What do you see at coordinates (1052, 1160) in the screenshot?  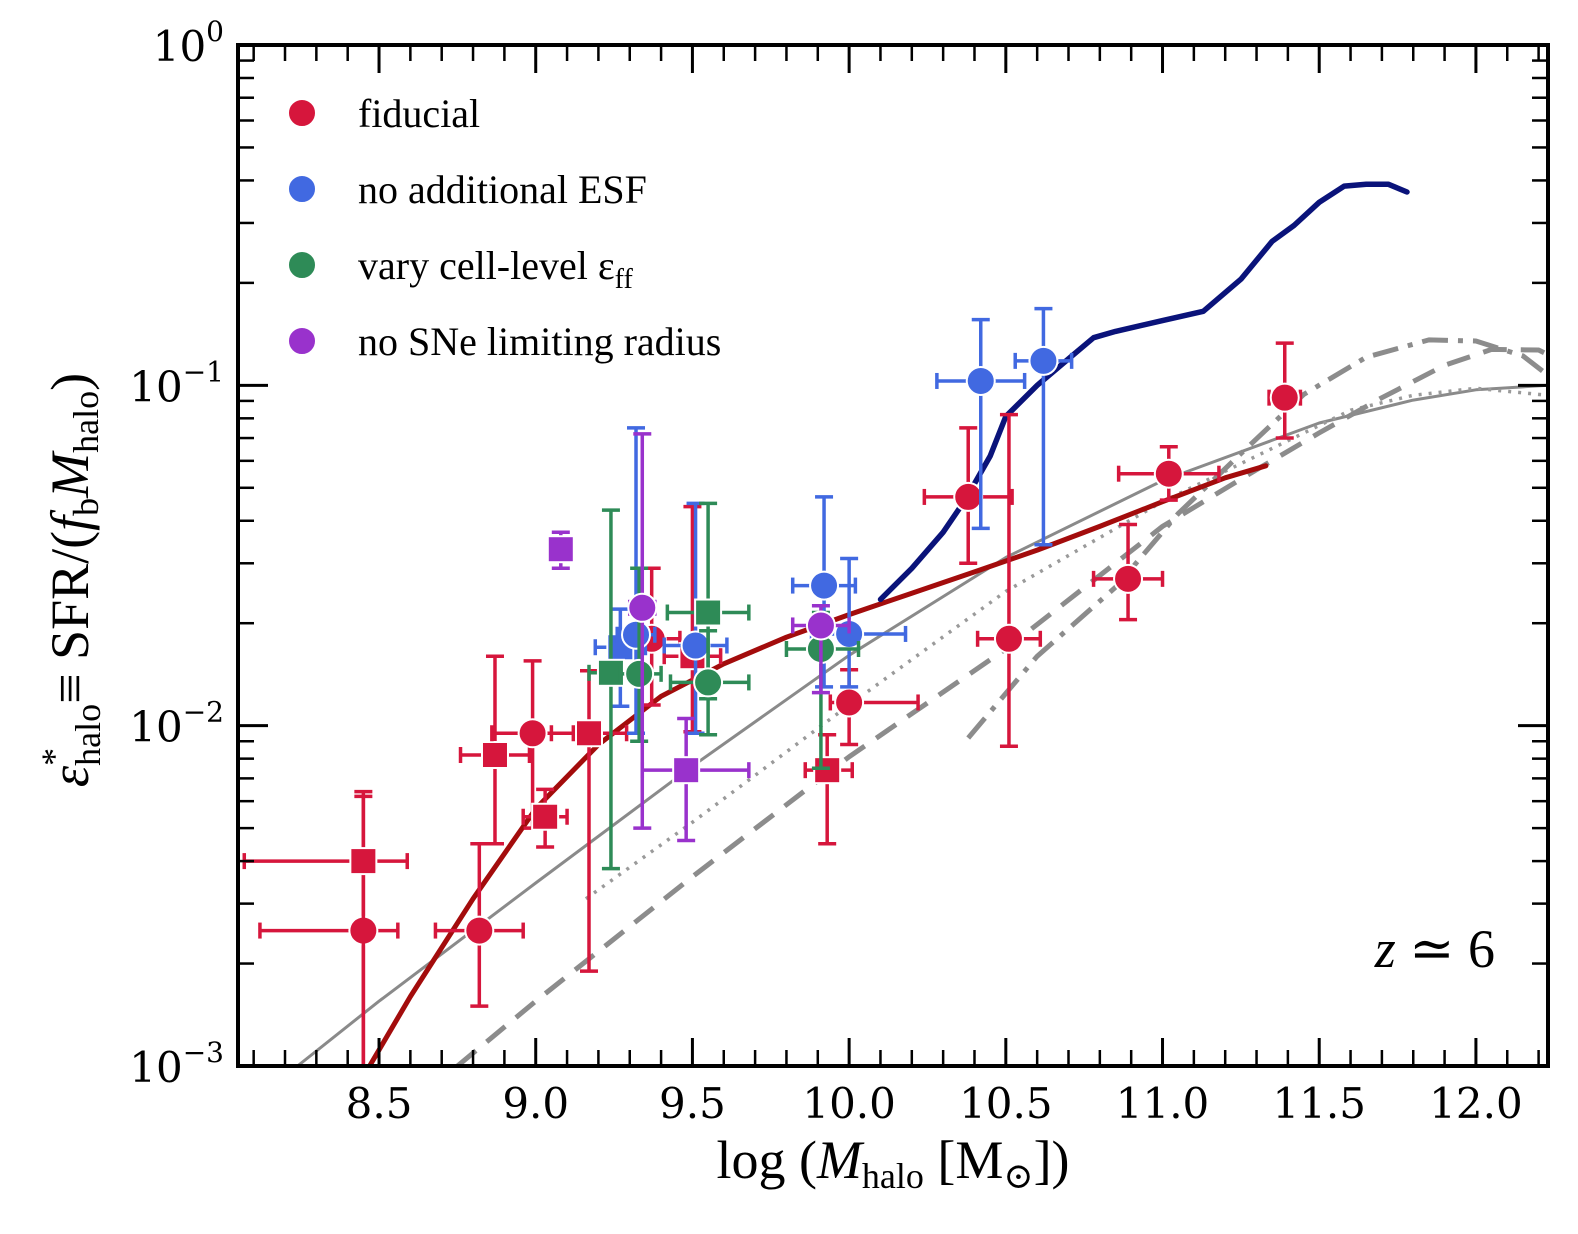 I see `x-label-close: ])` at bounding box center [1052, 1160].